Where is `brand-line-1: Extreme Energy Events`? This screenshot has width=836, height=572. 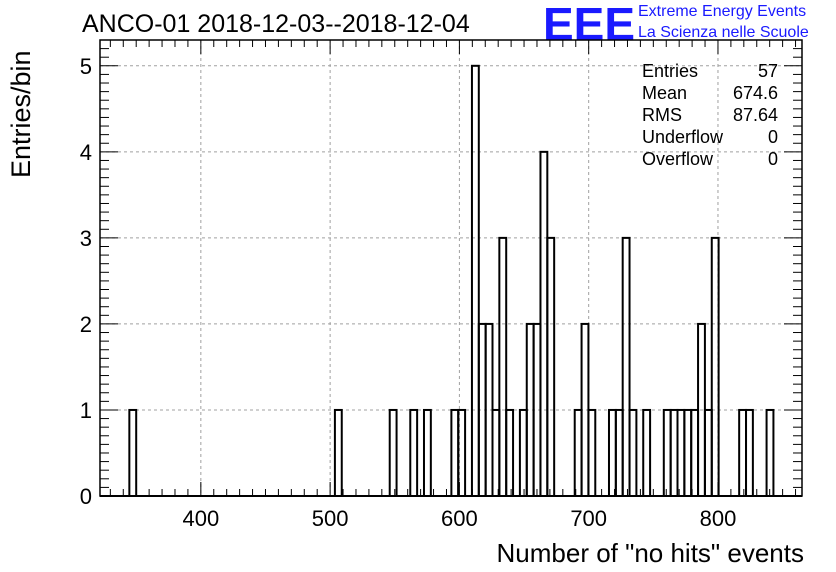 brand-line-1: Extreme Energy Events is located at coordinates (722, 11).